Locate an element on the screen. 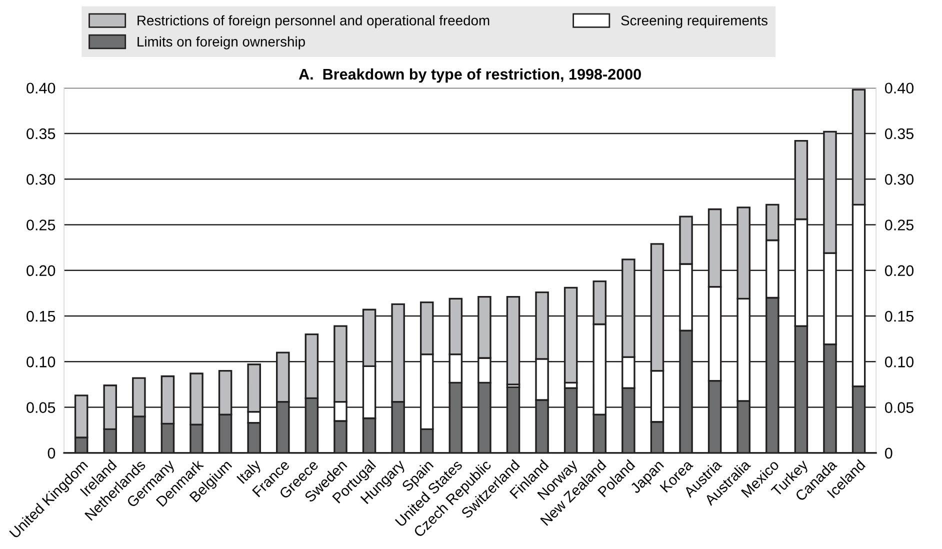  y2-tick-label: 0.25 is located at coordinates (899, 225).